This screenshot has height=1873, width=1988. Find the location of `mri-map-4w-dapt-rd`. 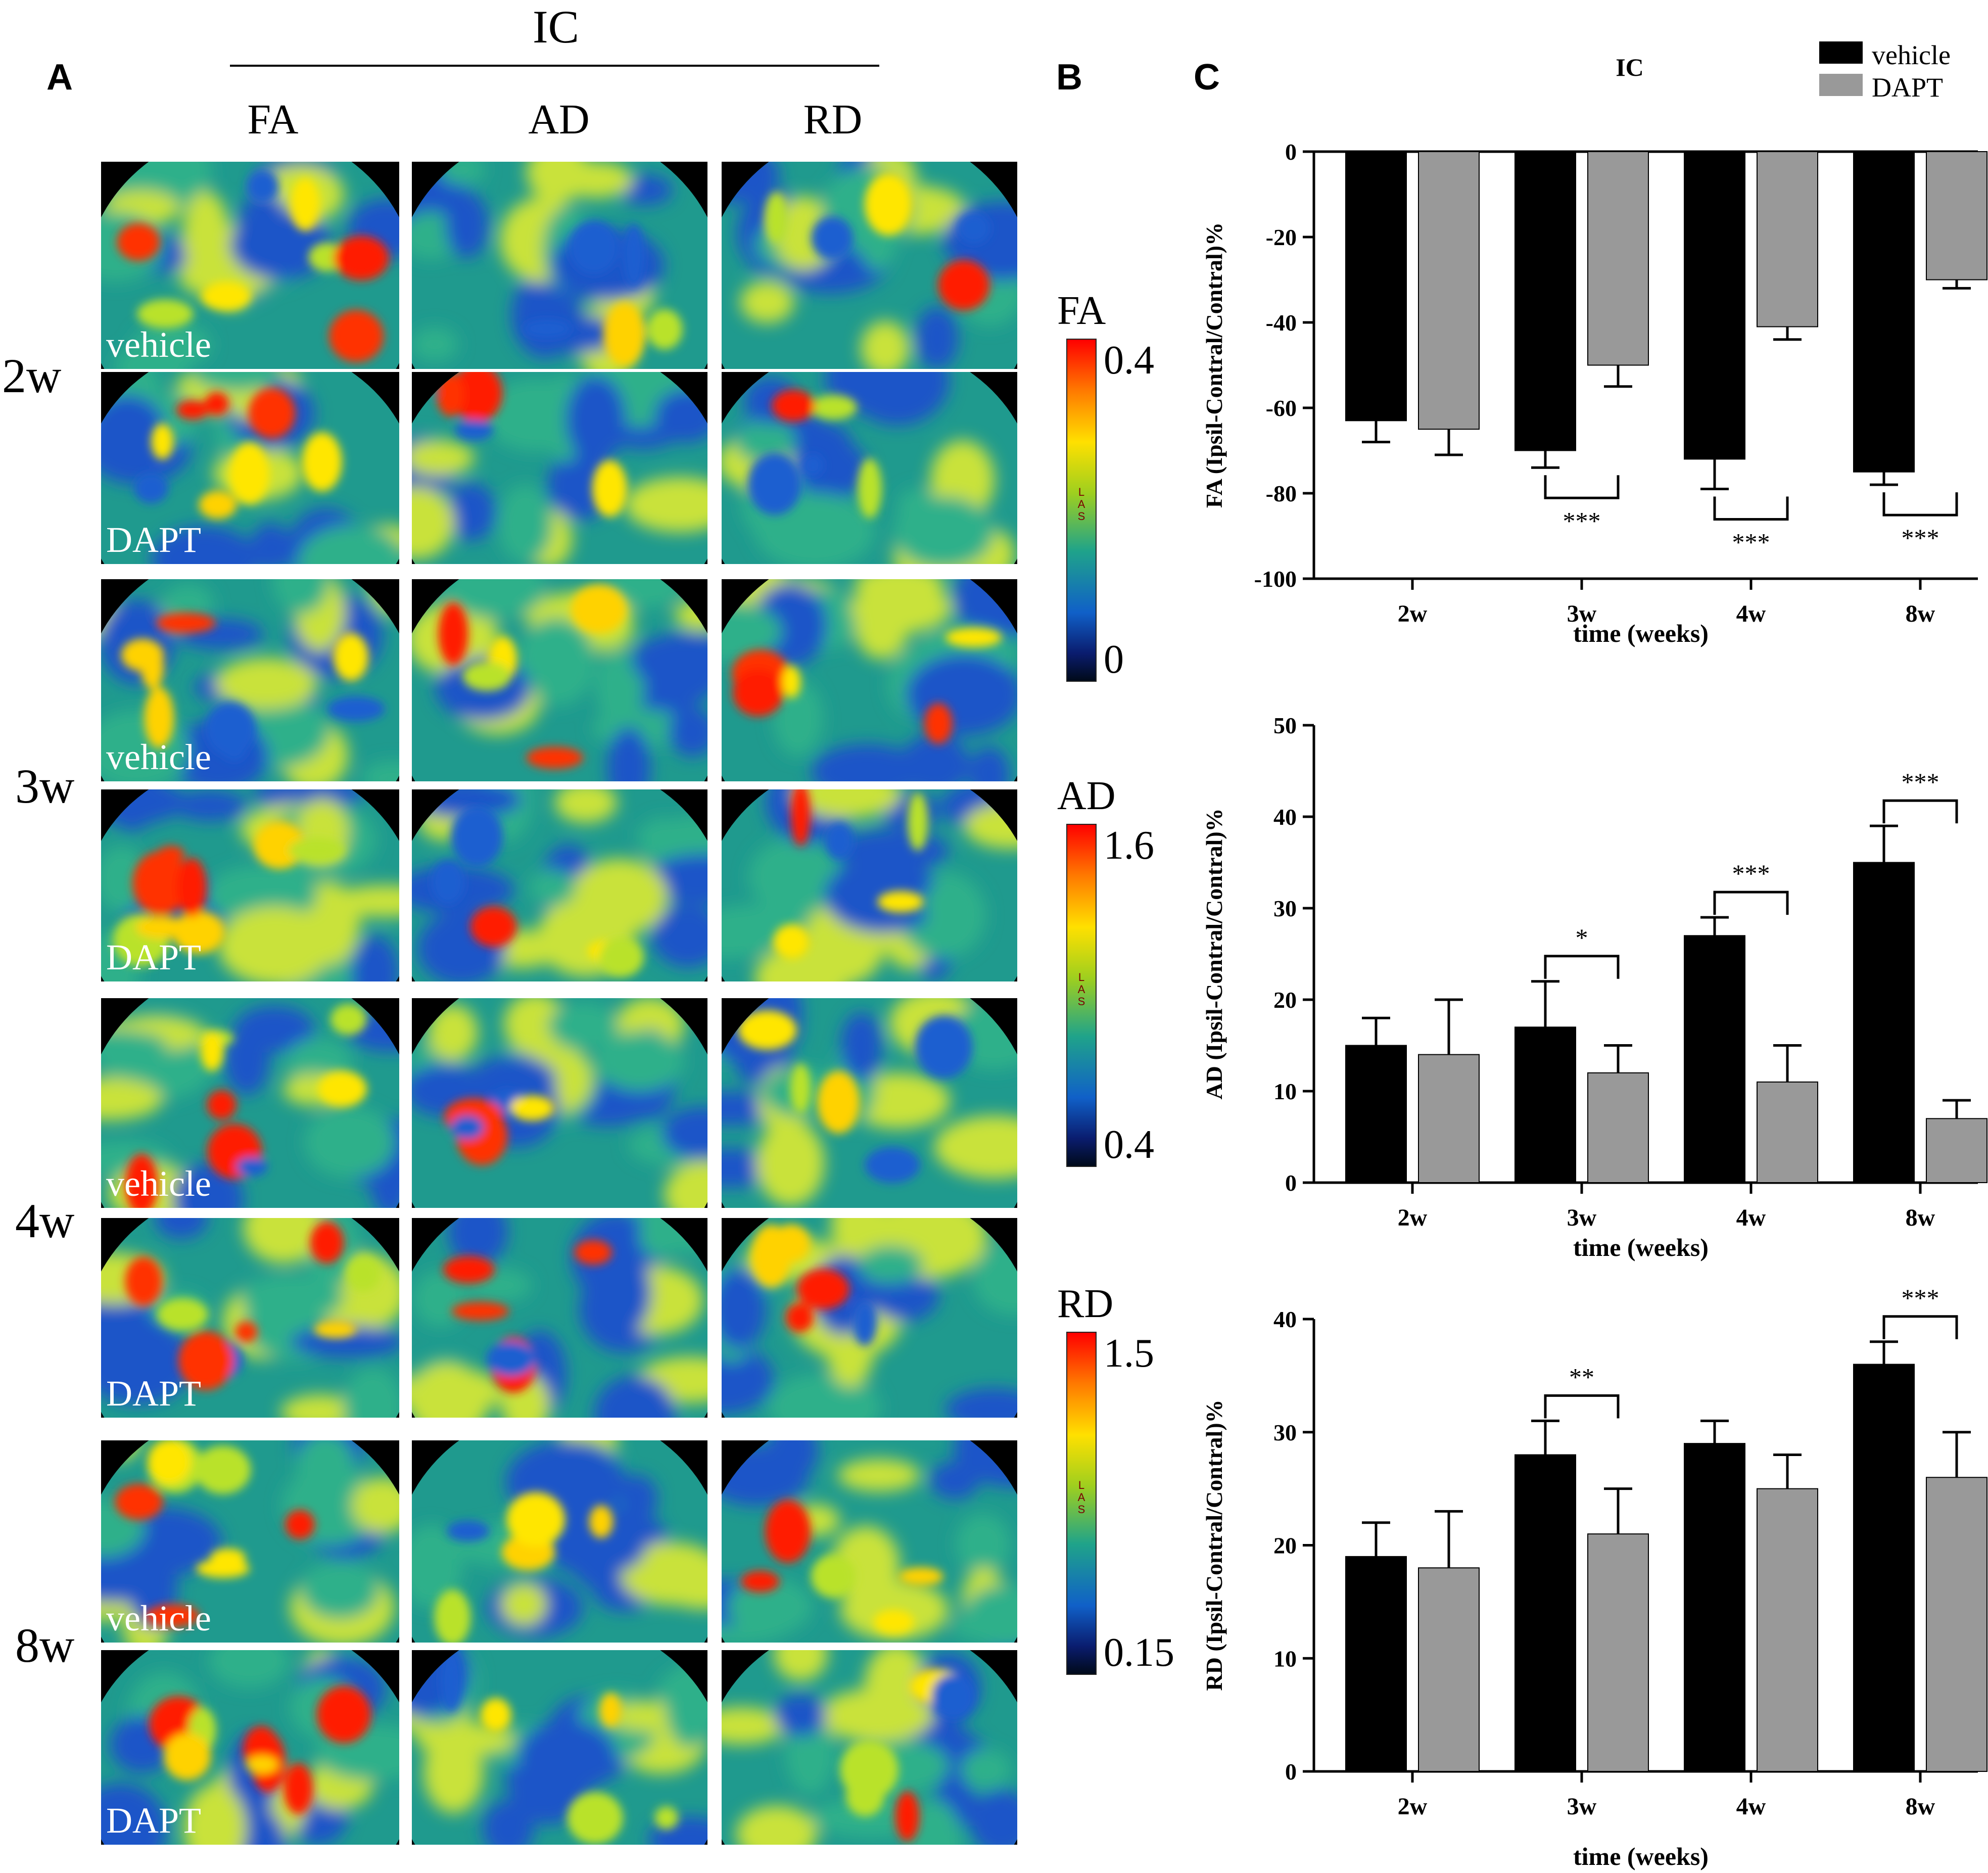

mri-map-4w-dapt-rd is located at coordinates (870, 1318).